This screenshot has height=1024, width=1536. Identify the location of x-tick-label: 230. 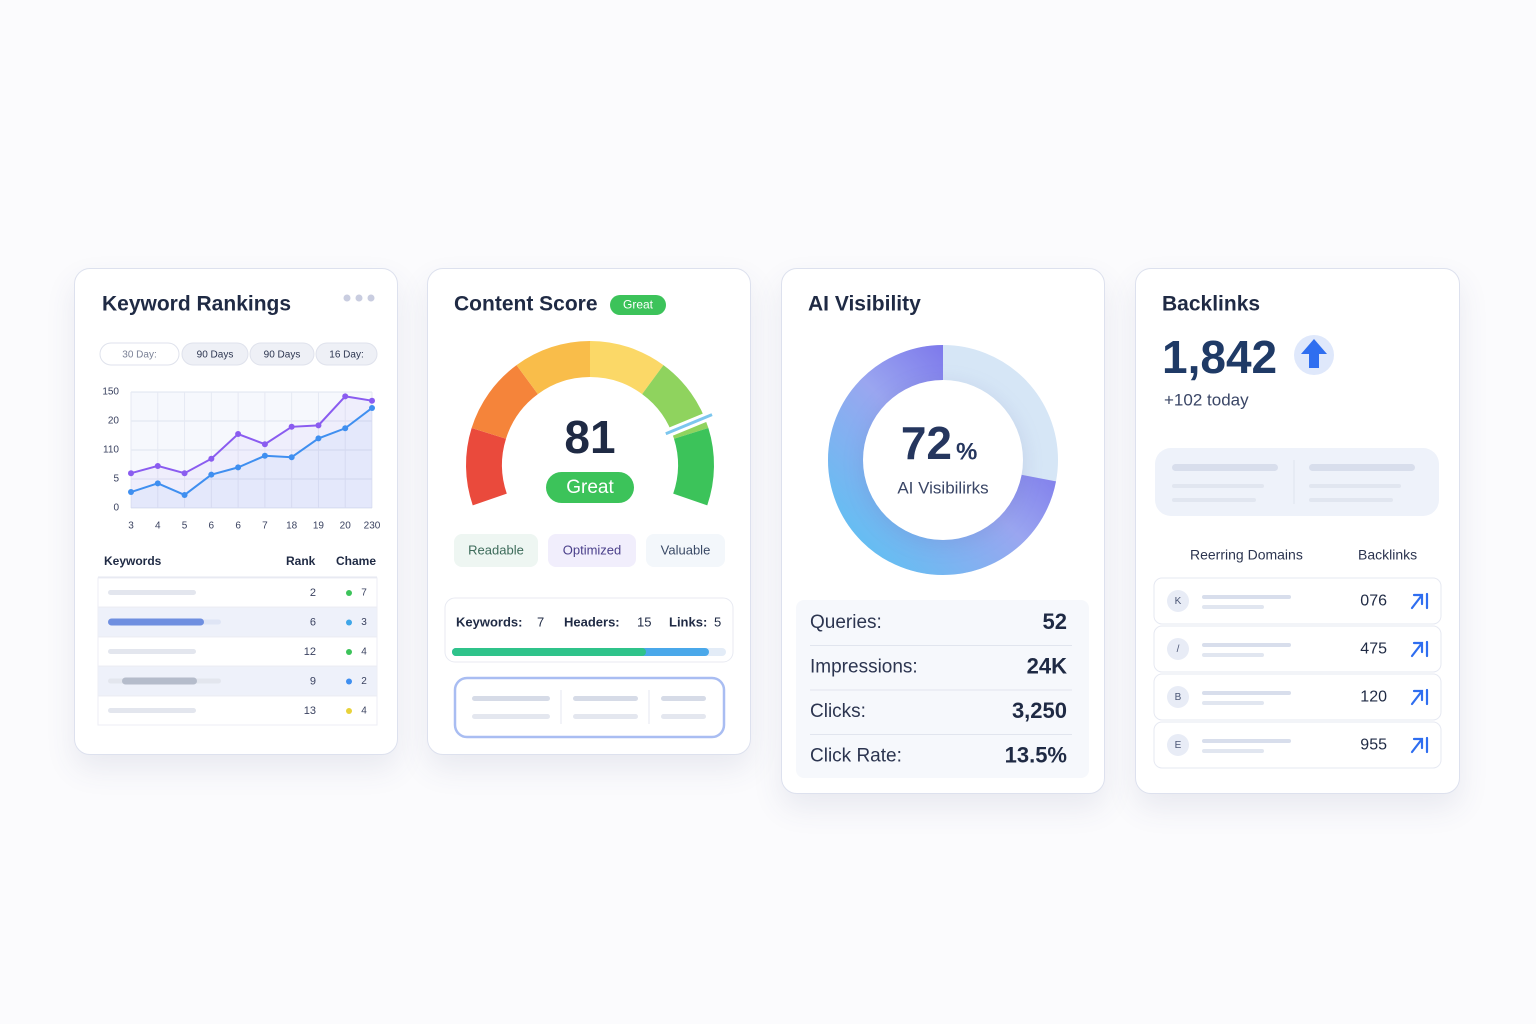
(372, 526).